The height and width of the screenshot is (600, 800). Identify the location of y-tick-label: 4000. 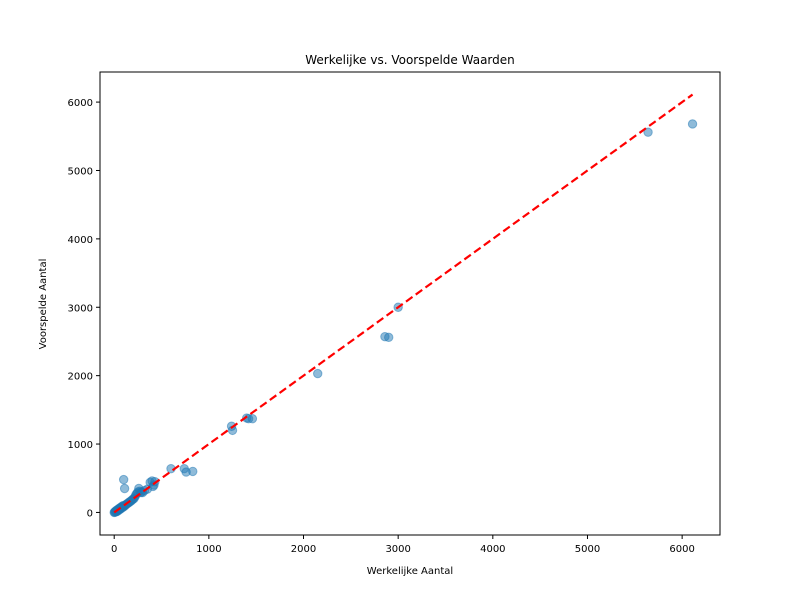
(80, 240).